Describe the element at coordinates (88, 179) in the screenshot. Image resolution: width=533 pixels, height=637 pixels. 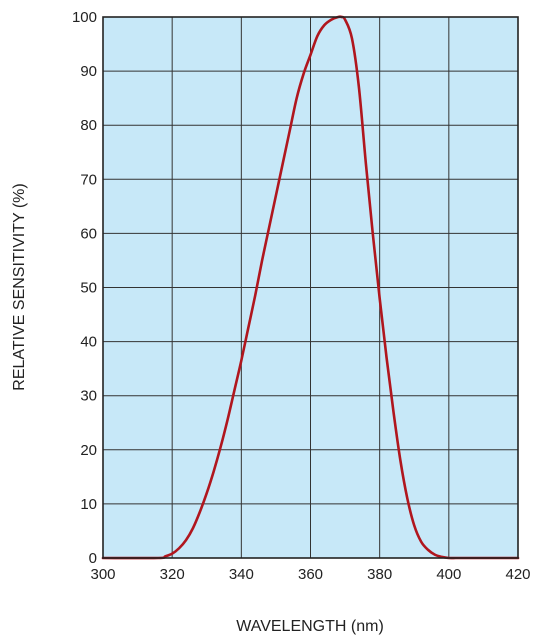
I see `y-tick-label: 70` at that location.